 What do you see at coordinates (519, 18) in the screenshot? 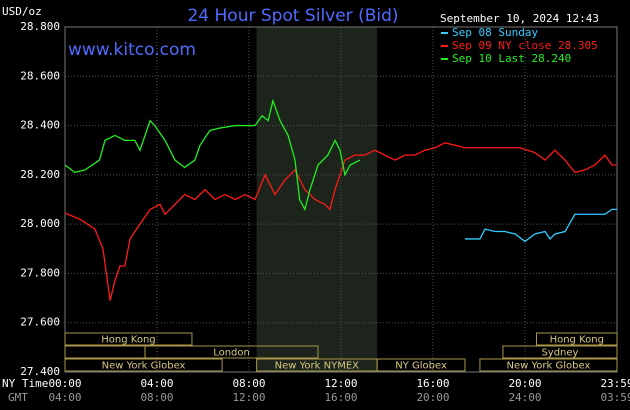
I see `timestamp: September 10, 2024 12:43` at bounding box center [519, 18].